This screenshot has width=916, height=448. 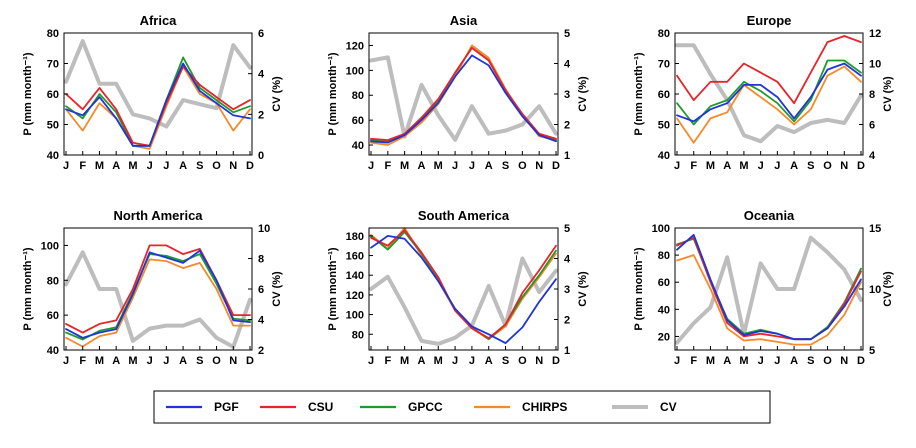 I want to click on series-line-chirps, so click(x=769, y=300).